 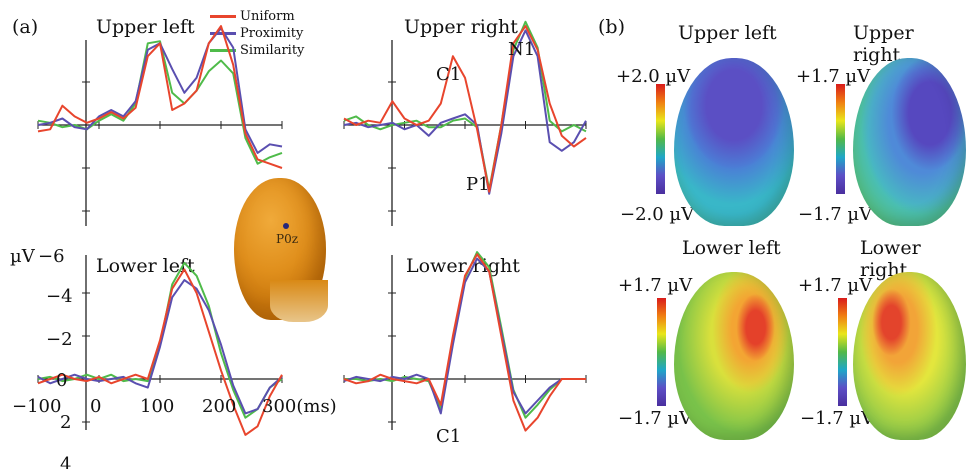 I want to click on colorbar-lower-right, so click(x=842, y=352).